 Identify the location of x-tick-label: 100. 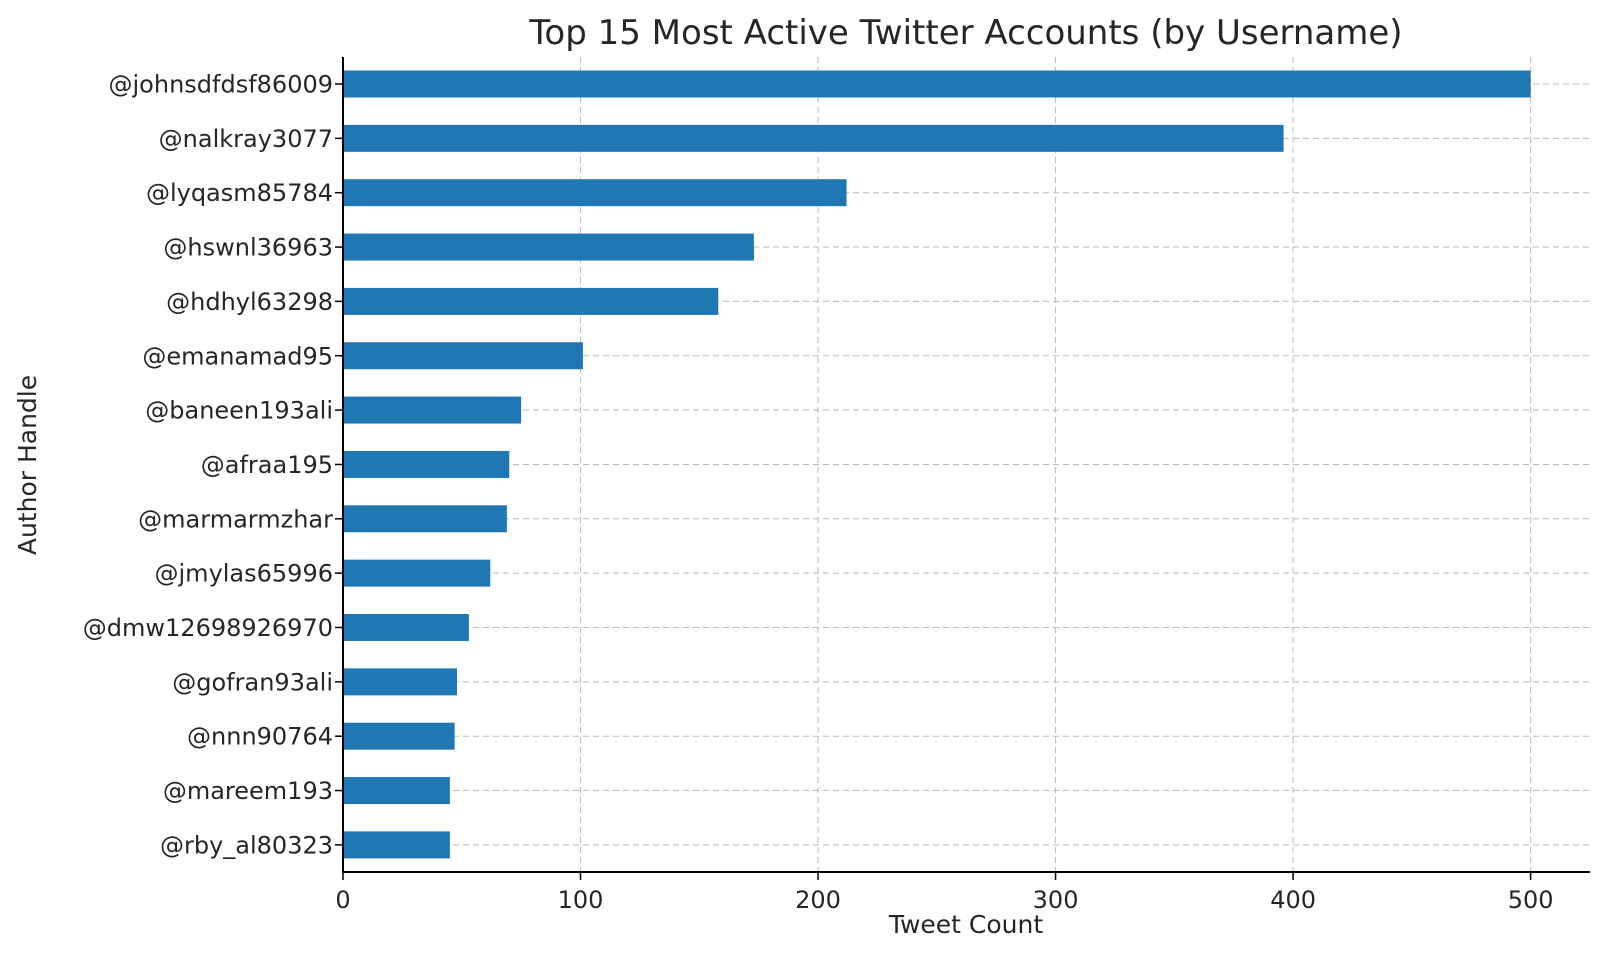
(581, 900).